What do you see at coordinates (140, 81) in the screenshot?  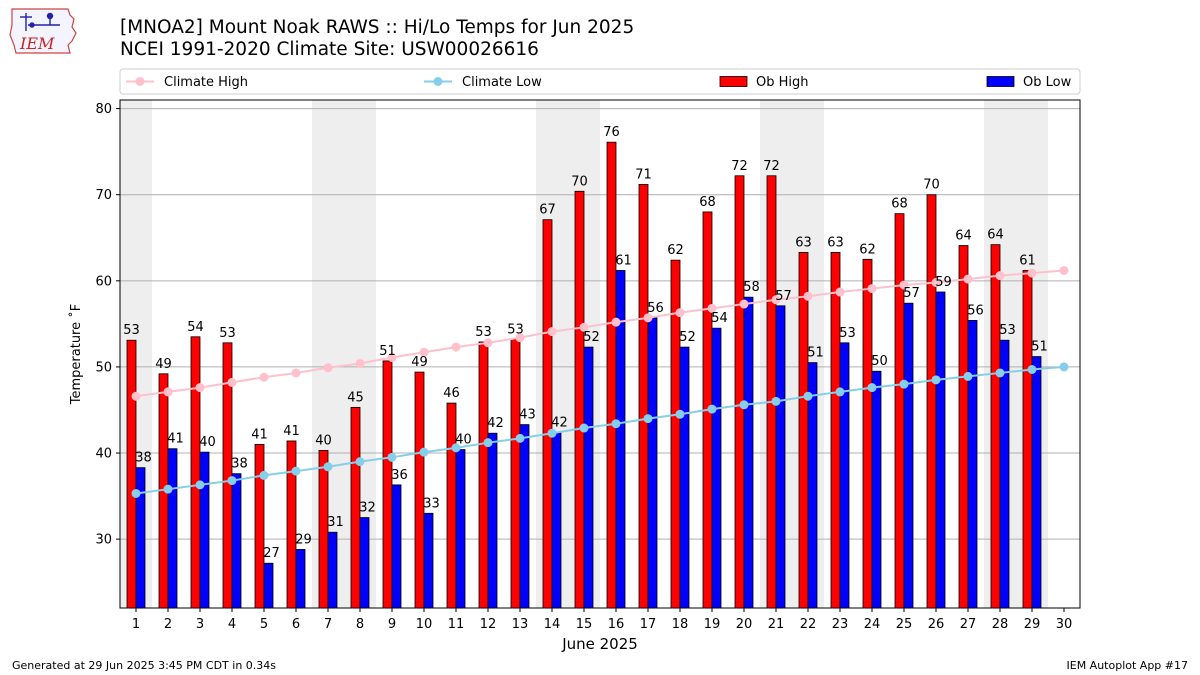 I see `legend-marker-climate-high` at bounding box center [140, 81].